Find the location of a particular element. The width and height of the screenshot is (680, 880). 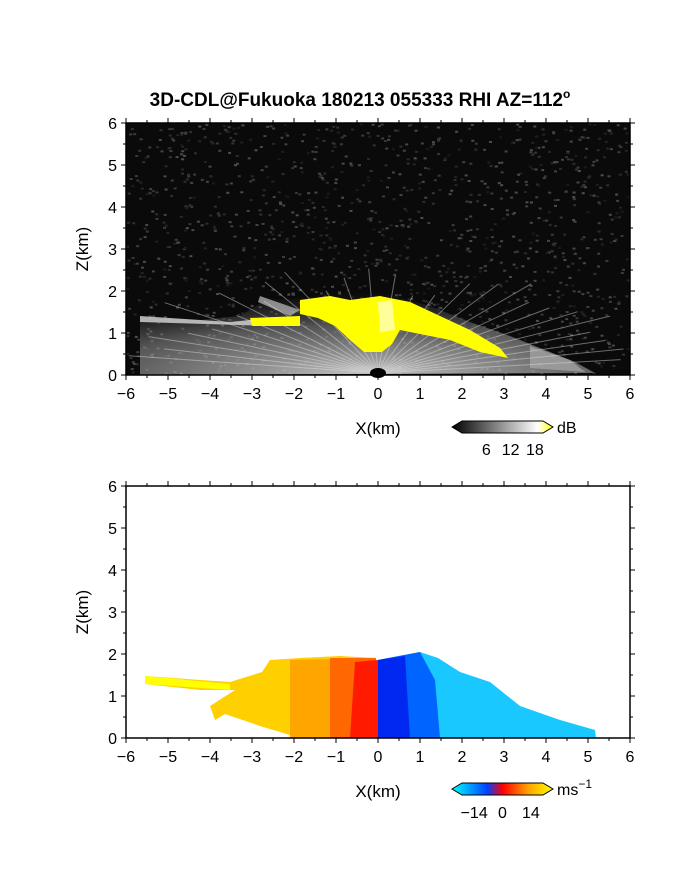

velocity-colorbar-unit: ms−1 is located at coordinates (574, 788).